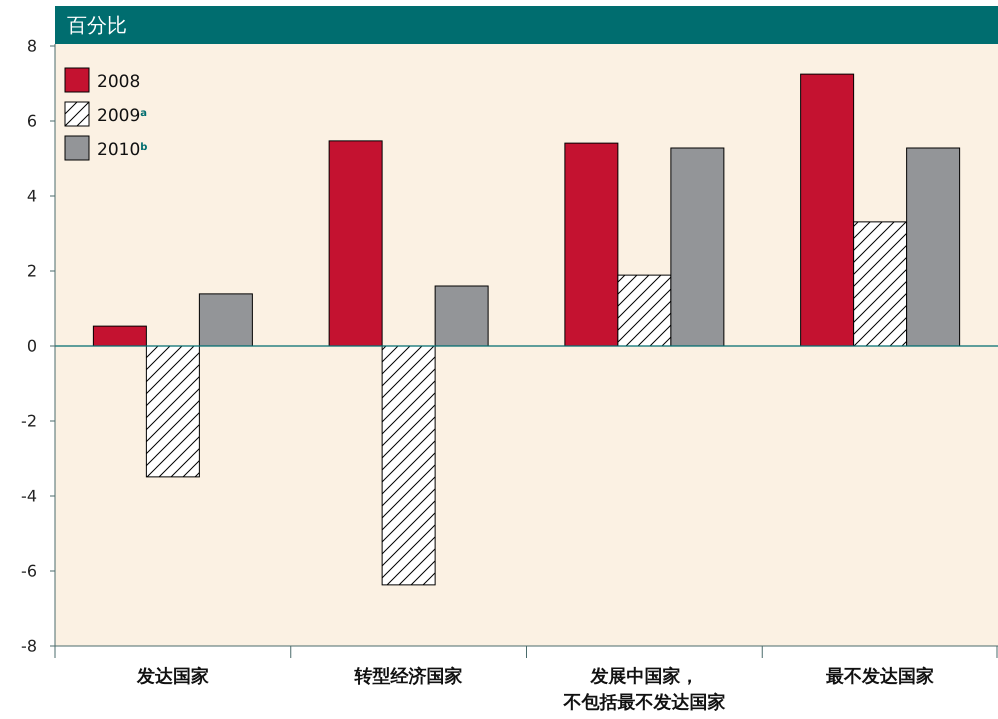 This screenshot has height=719, width=998. Describe the element at coordinates (29, 496) in the screenshot. I see `y-tick-label: -4` at that location.